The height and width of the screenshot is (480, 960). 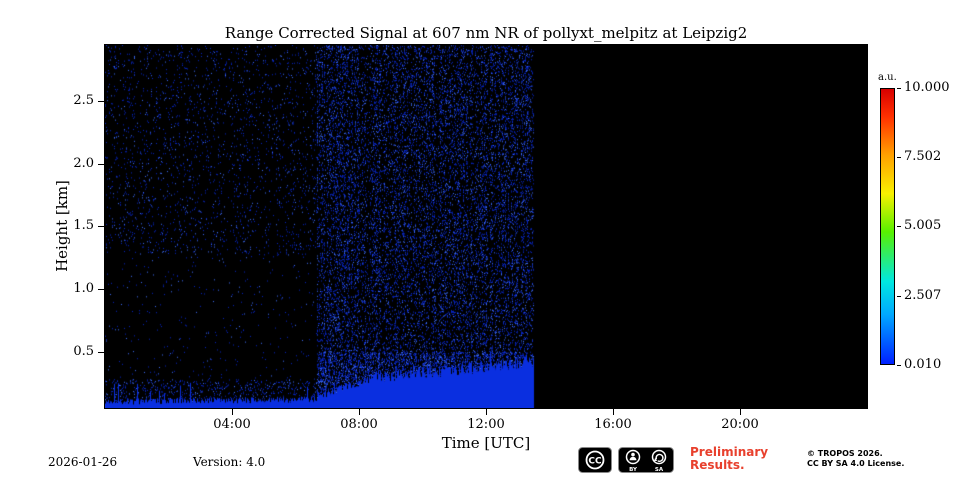 I want to click on sa-badge-text: SA, so click(x=659, y=470).